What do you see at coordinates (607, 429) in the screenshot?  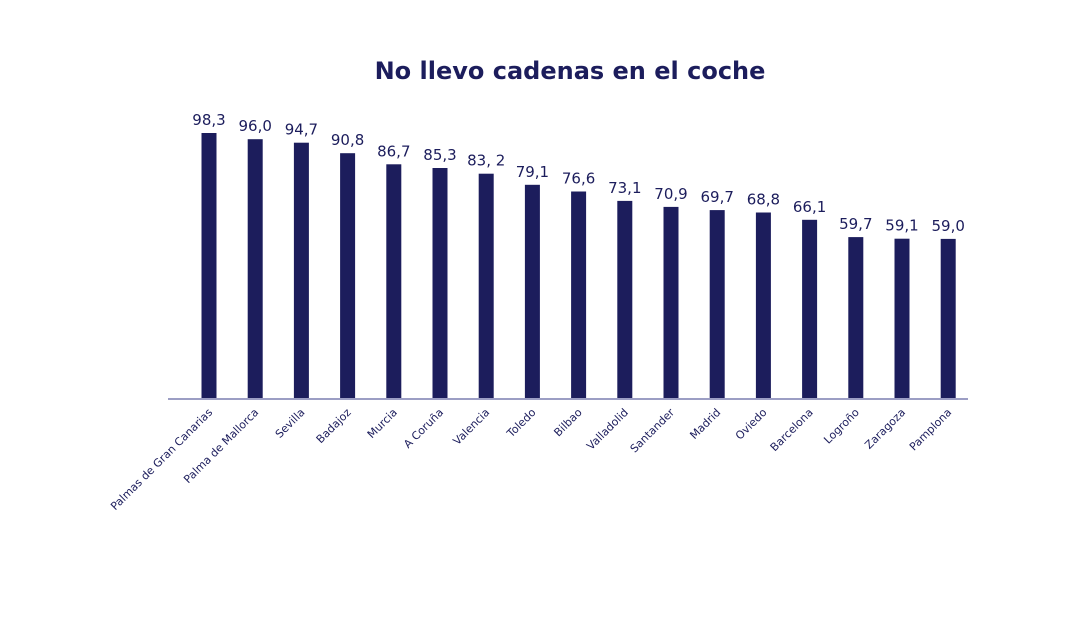 I see `category-label-9: Valladolid` at bounding box center [607, 429].